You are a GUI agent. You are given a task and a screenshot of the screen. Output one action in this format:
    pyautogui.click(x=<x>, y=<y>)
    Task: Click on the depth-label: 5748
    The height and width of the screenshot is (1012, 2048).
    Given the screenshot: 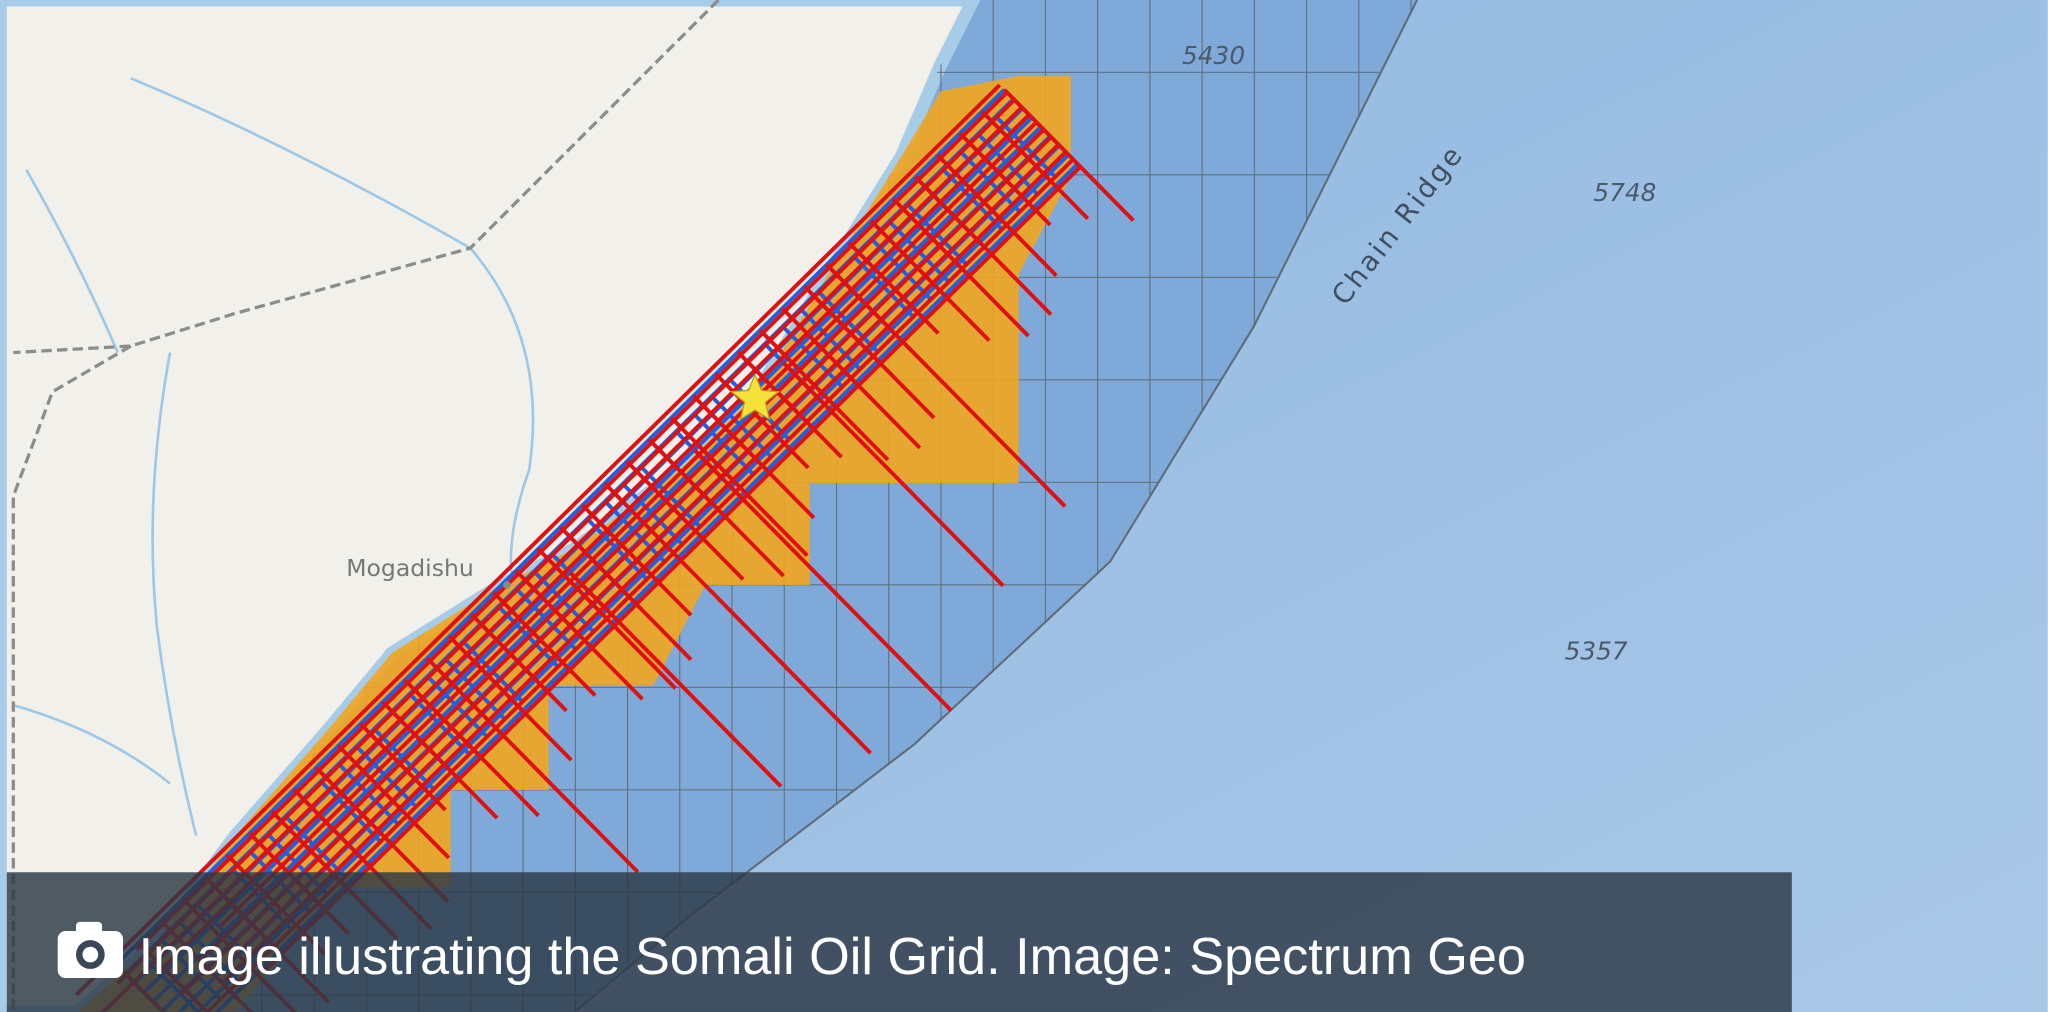 What is the action you would take?
    pyautogui.click(x=1624, y=192)
    